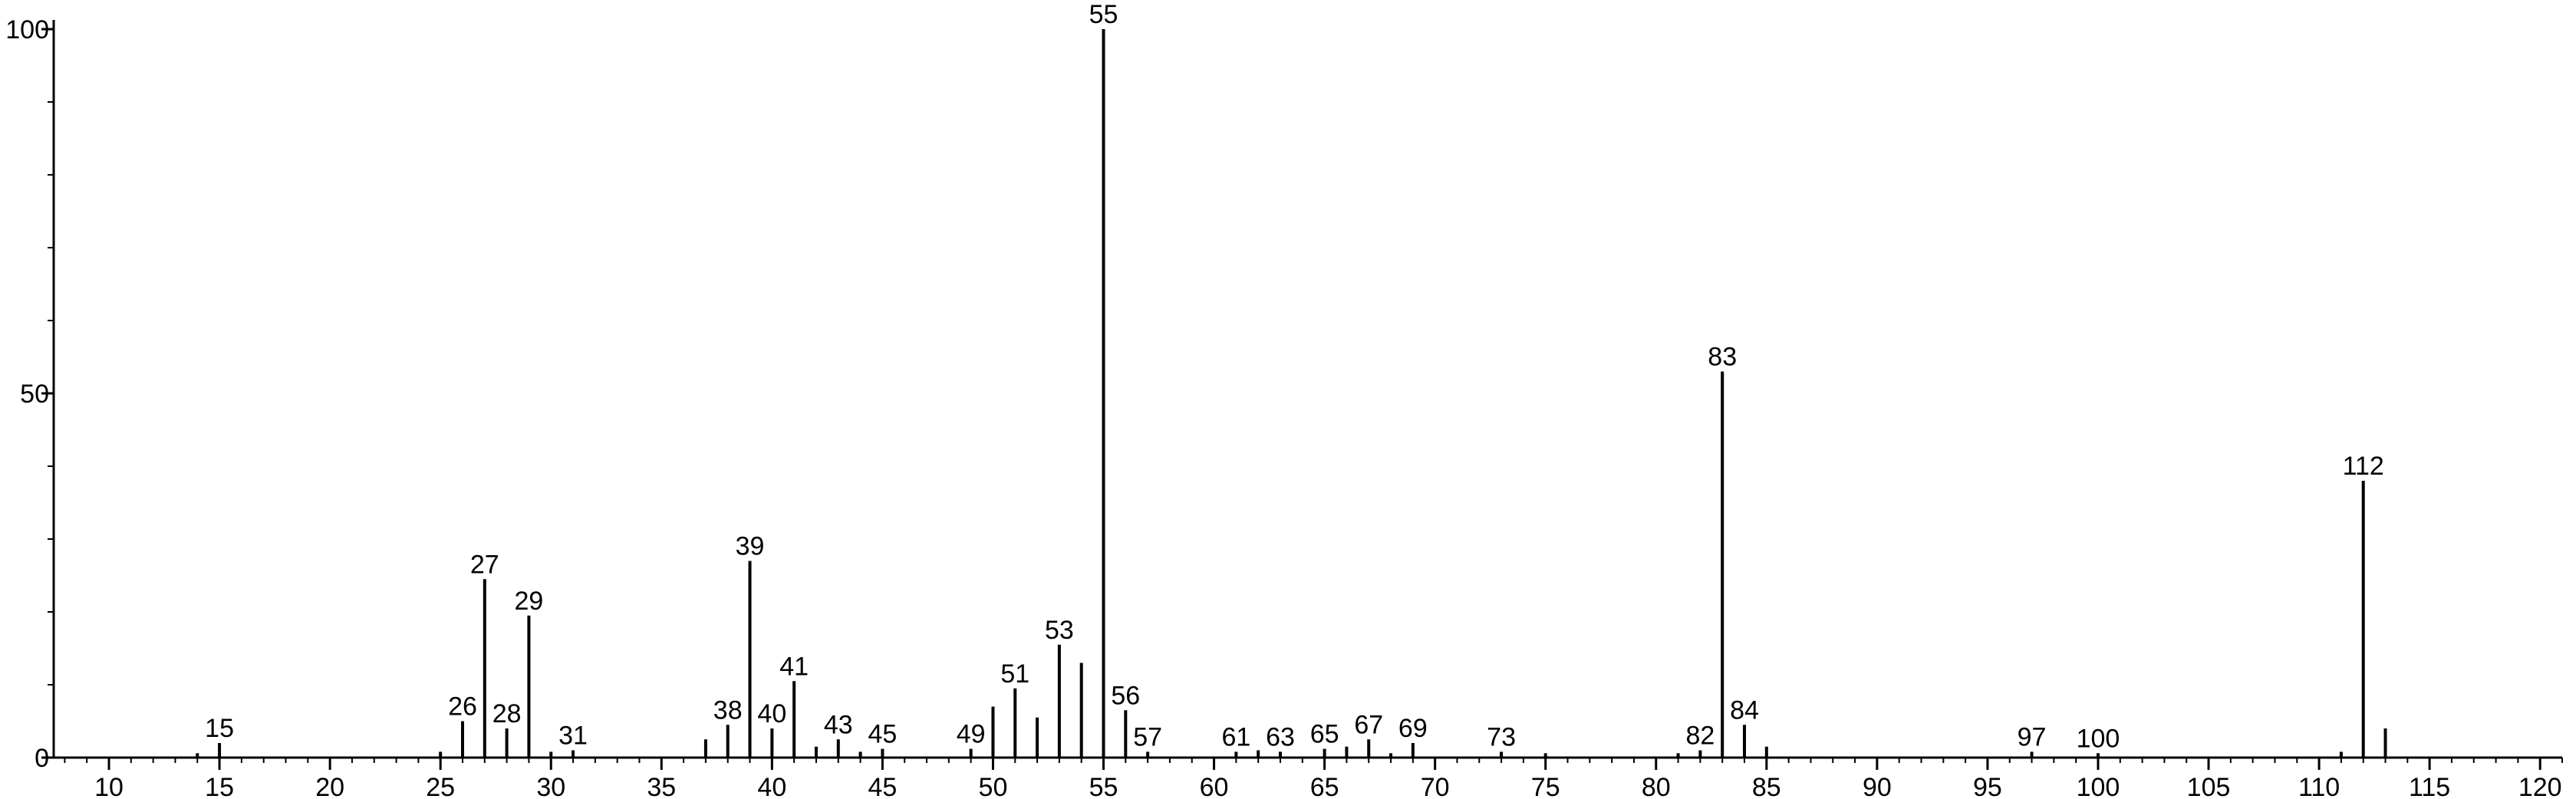  I want to click on peak-label: 51, so click(1014, 674).